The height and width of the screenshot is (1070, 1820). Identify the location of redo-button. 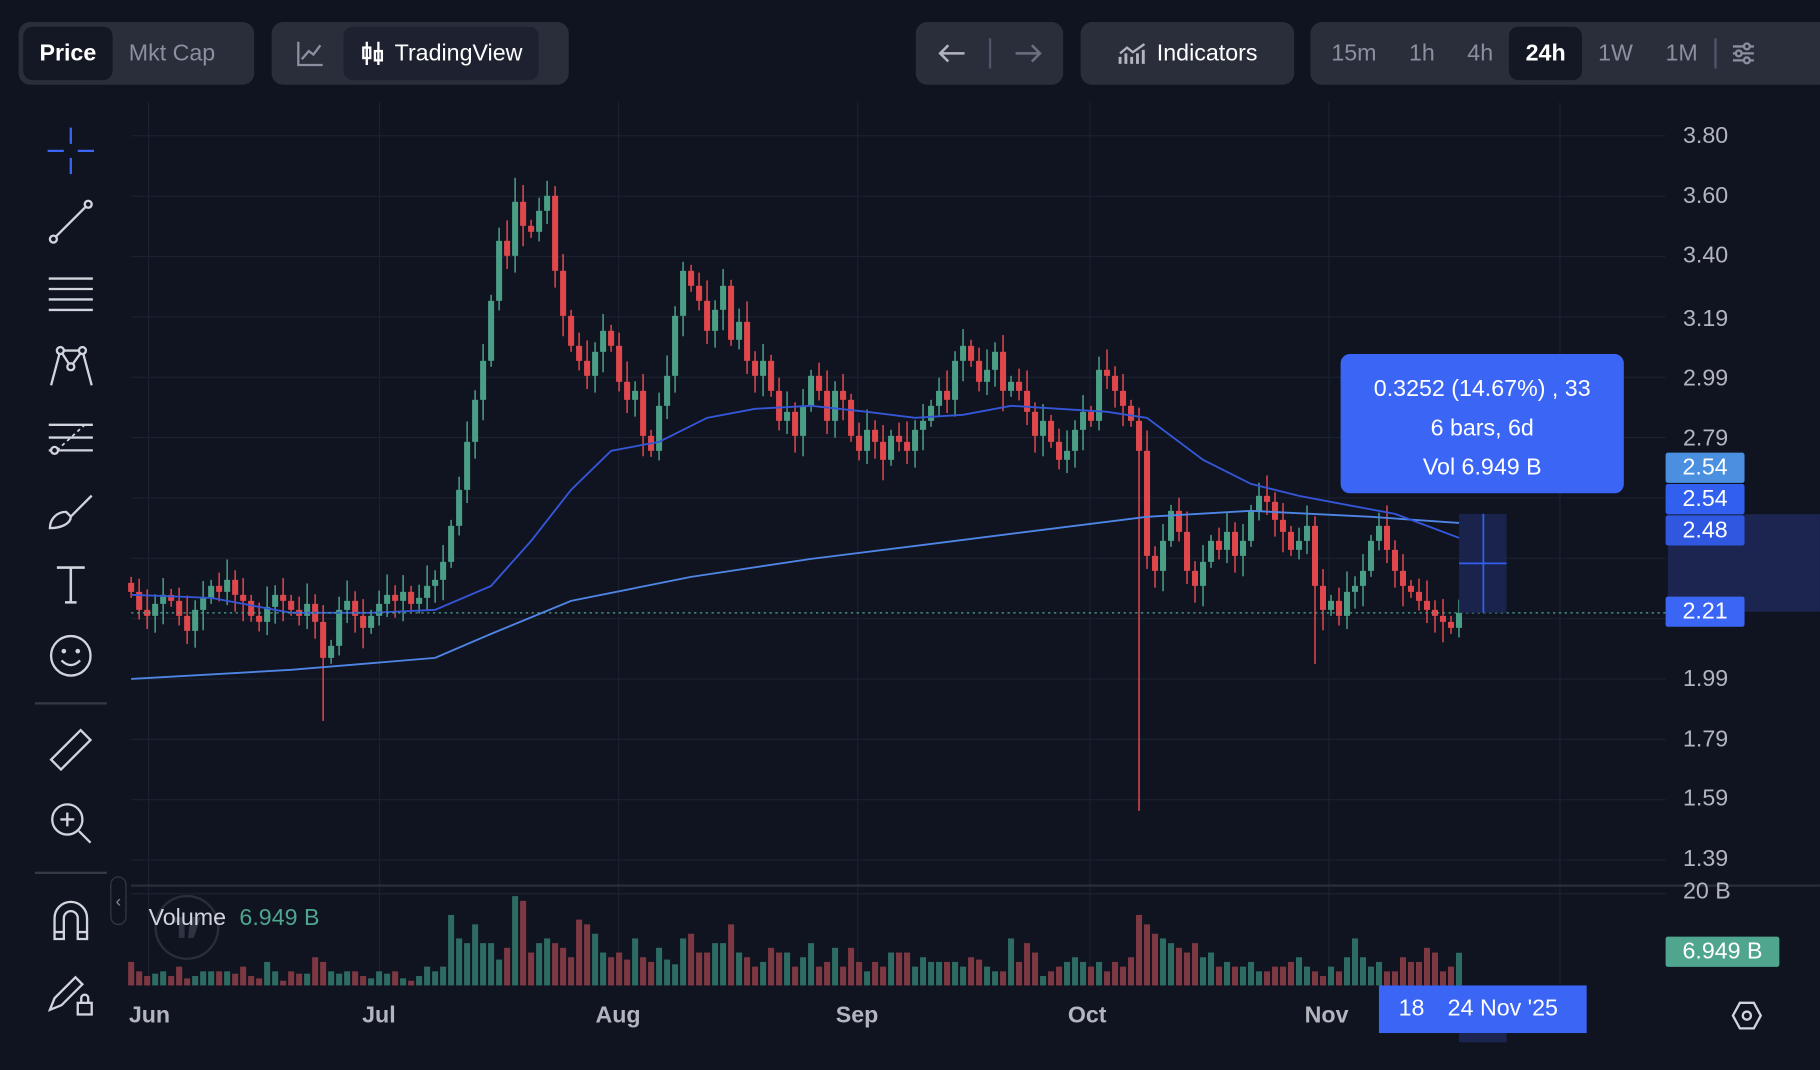
(1027, 53).